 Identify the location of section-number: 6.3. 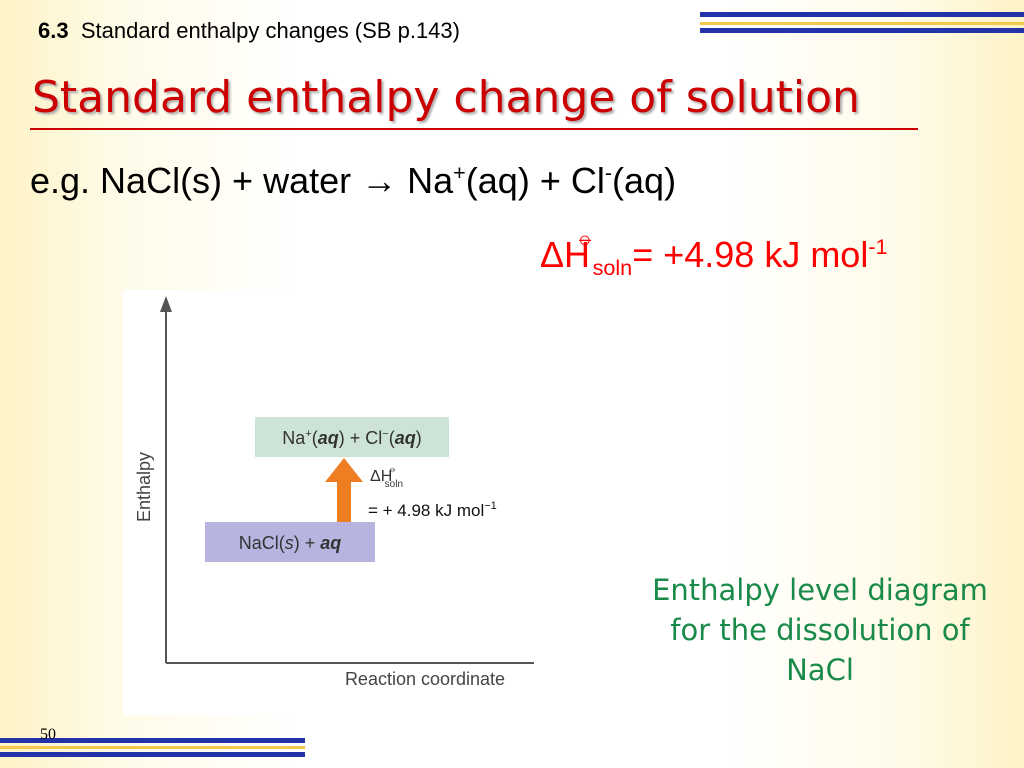
(53, 30).